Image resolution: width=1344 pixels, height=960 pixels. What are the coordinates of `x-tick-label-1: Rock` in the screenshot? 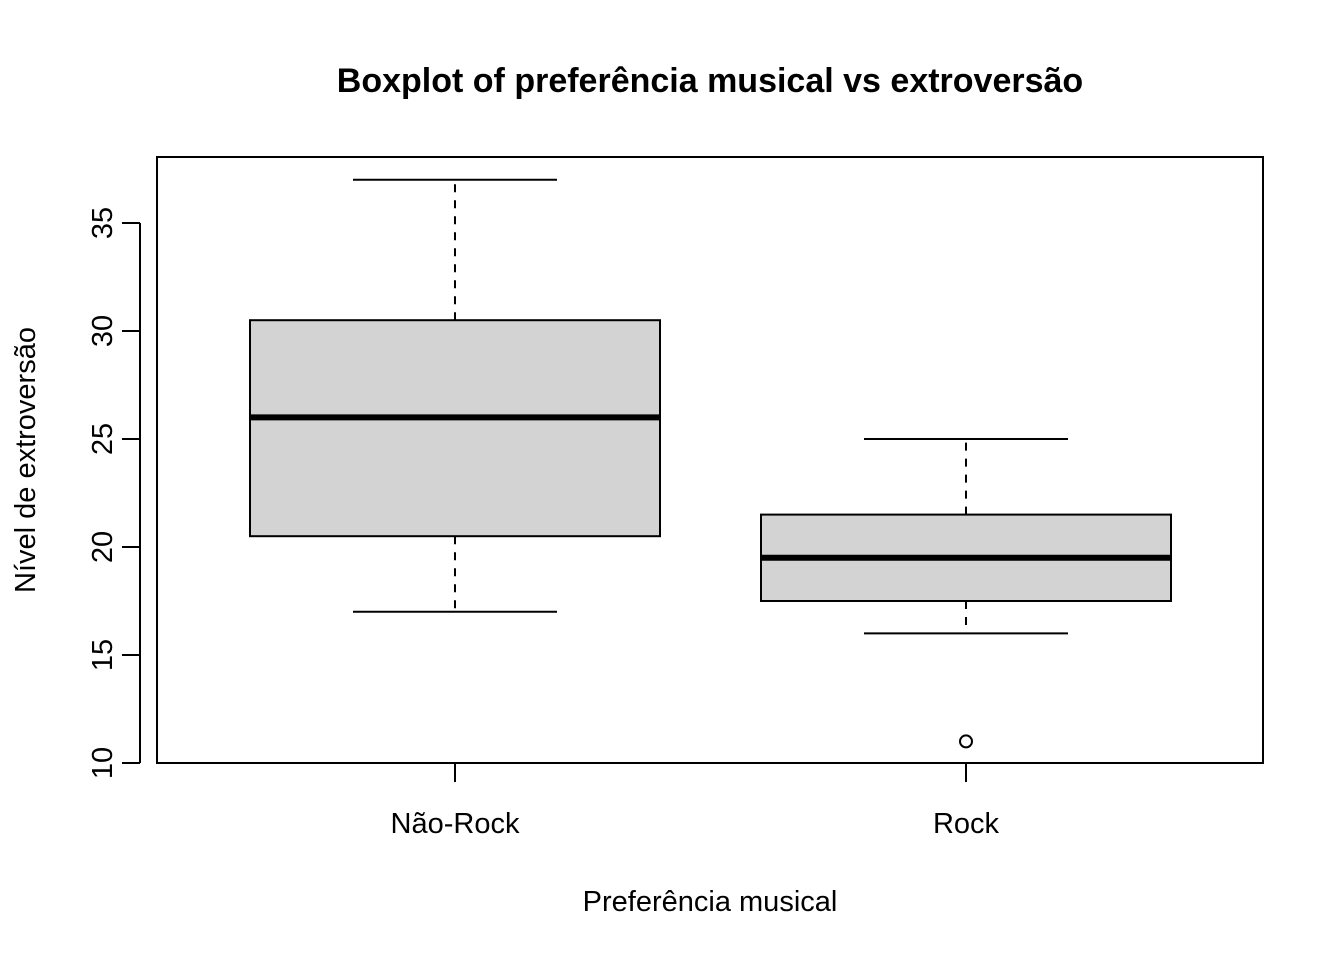 It's located at (966, 824).